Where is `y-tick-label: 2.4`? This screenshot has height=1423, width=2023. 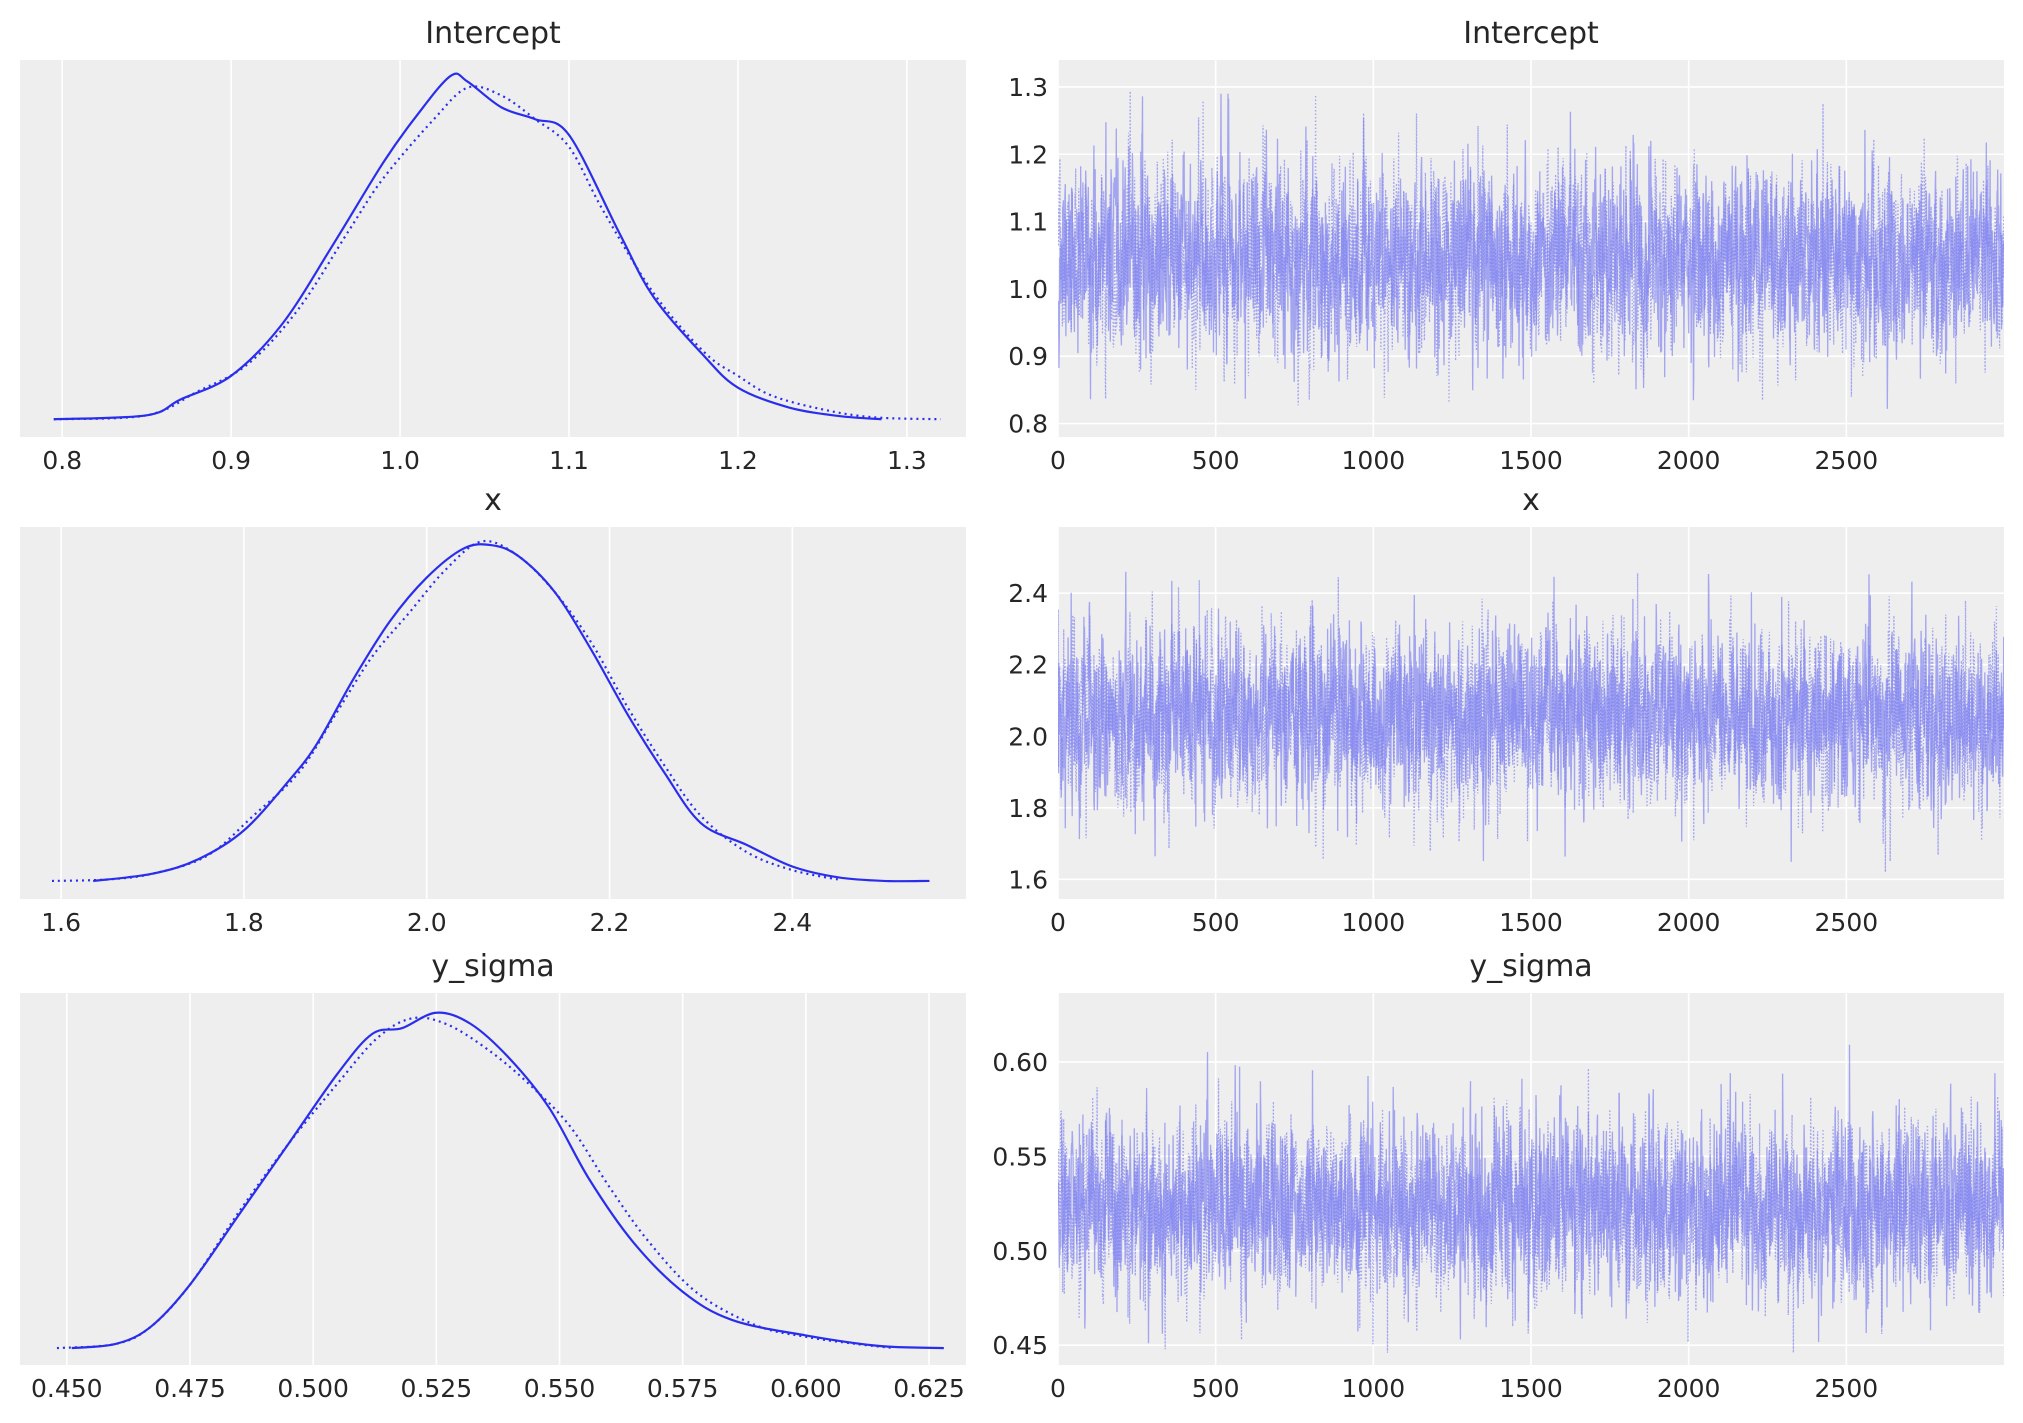
y-tick-label: 2.4 is located at coordinates (1028, 593).